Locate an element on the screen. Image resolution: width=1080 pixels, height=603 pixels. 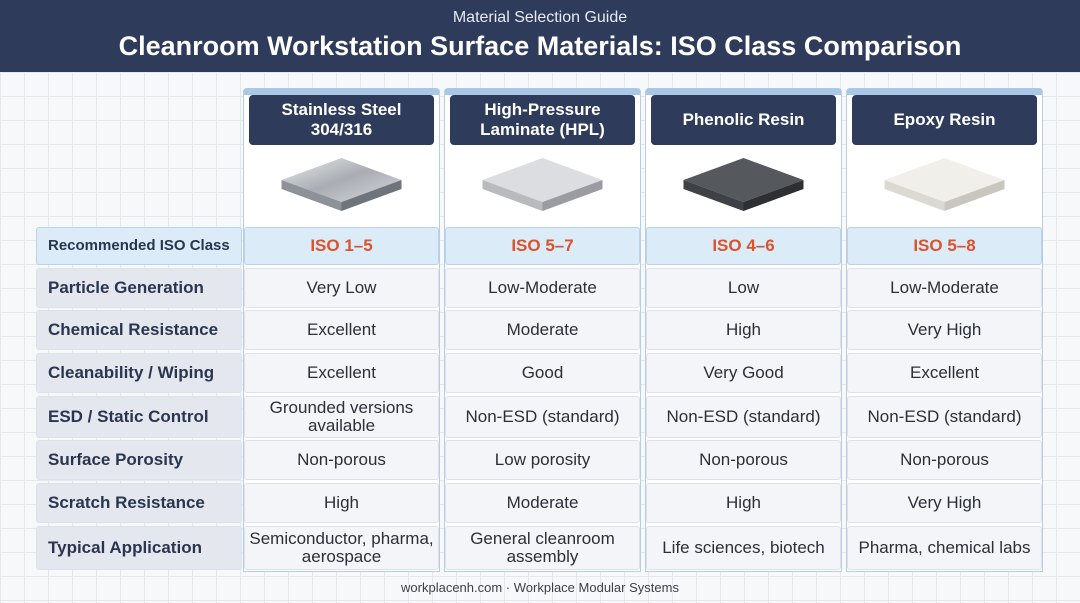
cell-value: Life sciences, biotech is located at coordinates (743, 548).